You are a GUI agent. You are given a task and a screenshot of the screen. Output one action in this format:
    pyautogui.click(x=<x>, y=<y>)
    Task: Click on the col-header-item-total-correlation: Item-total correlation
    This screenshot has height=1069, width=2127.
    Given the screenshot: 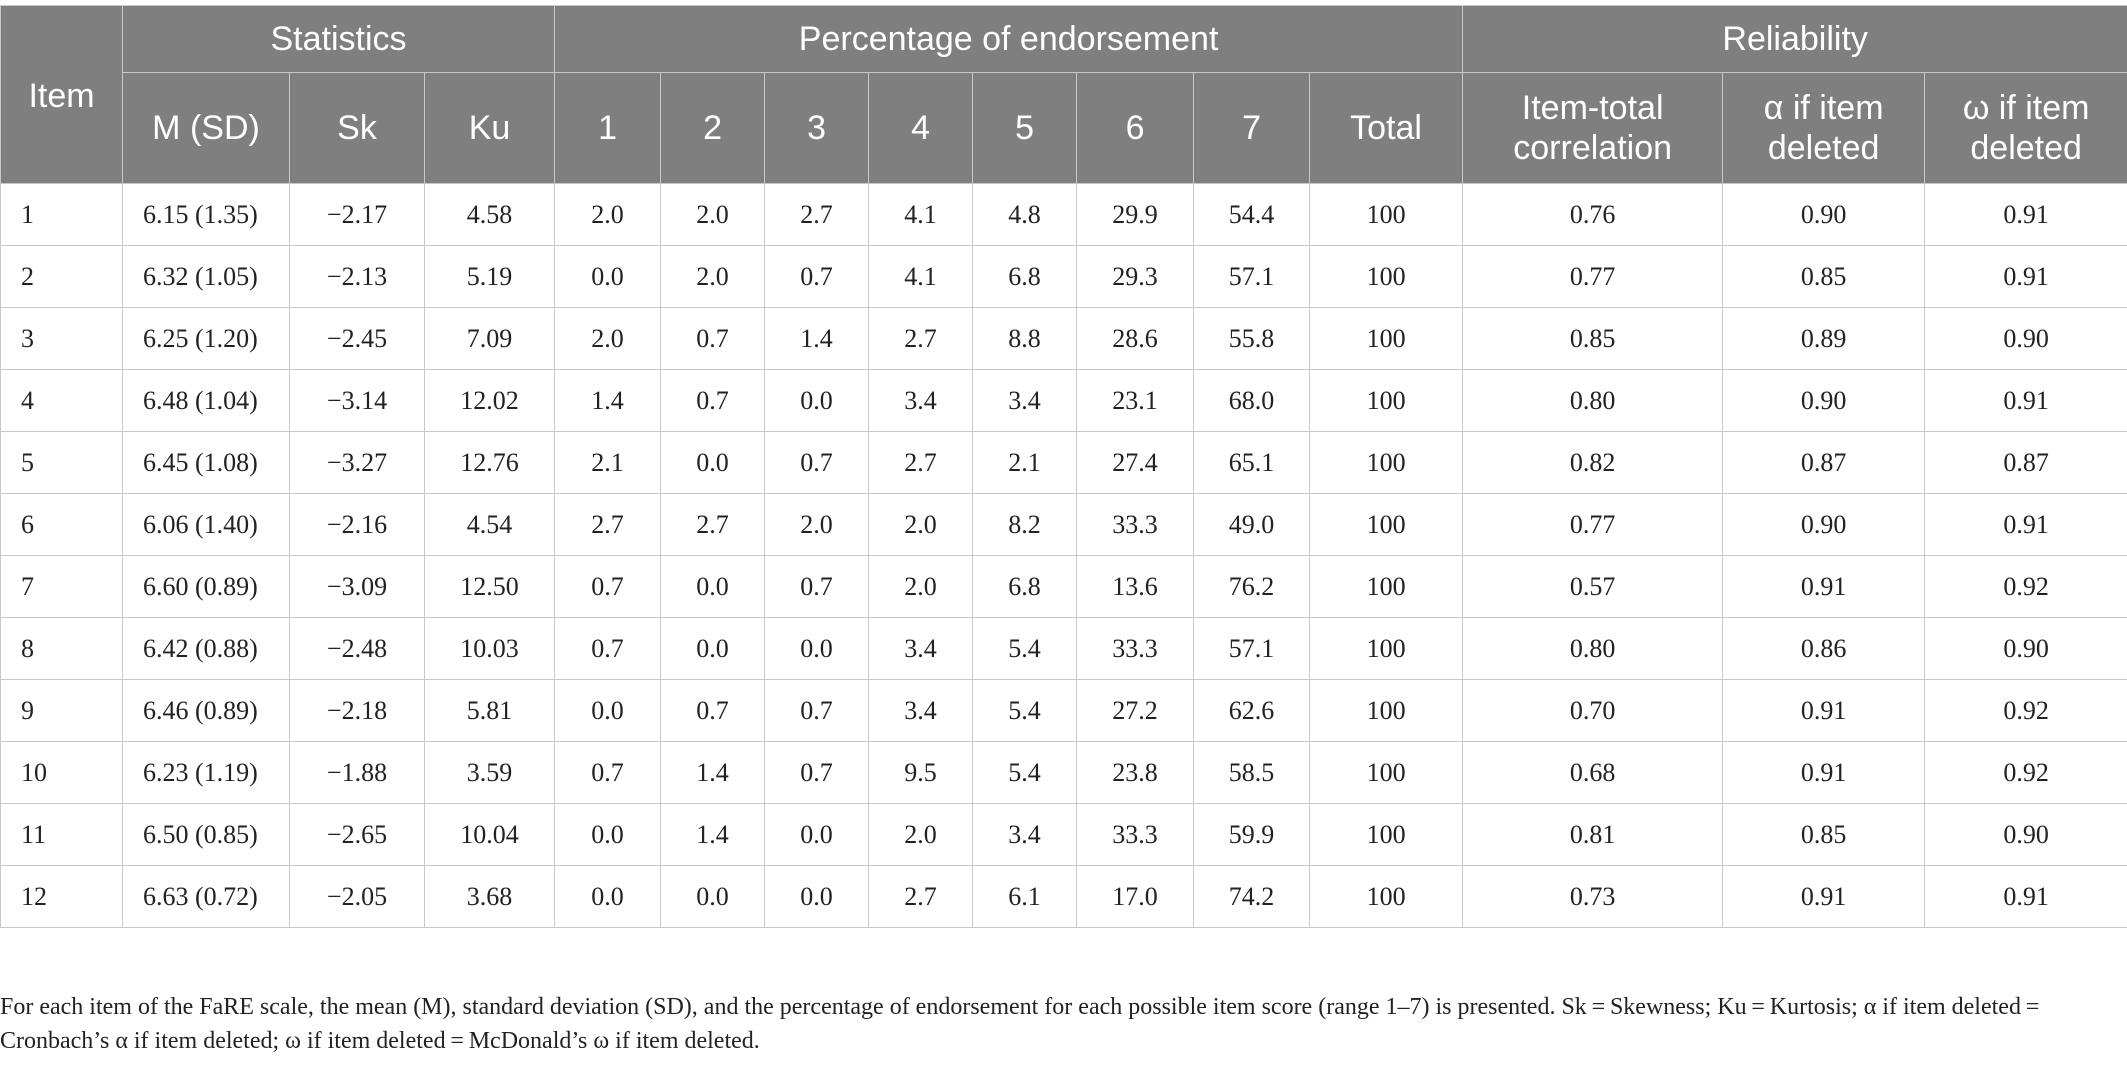 What is the action you would take?
    pyautogui.click(x=1593, y=128)
    